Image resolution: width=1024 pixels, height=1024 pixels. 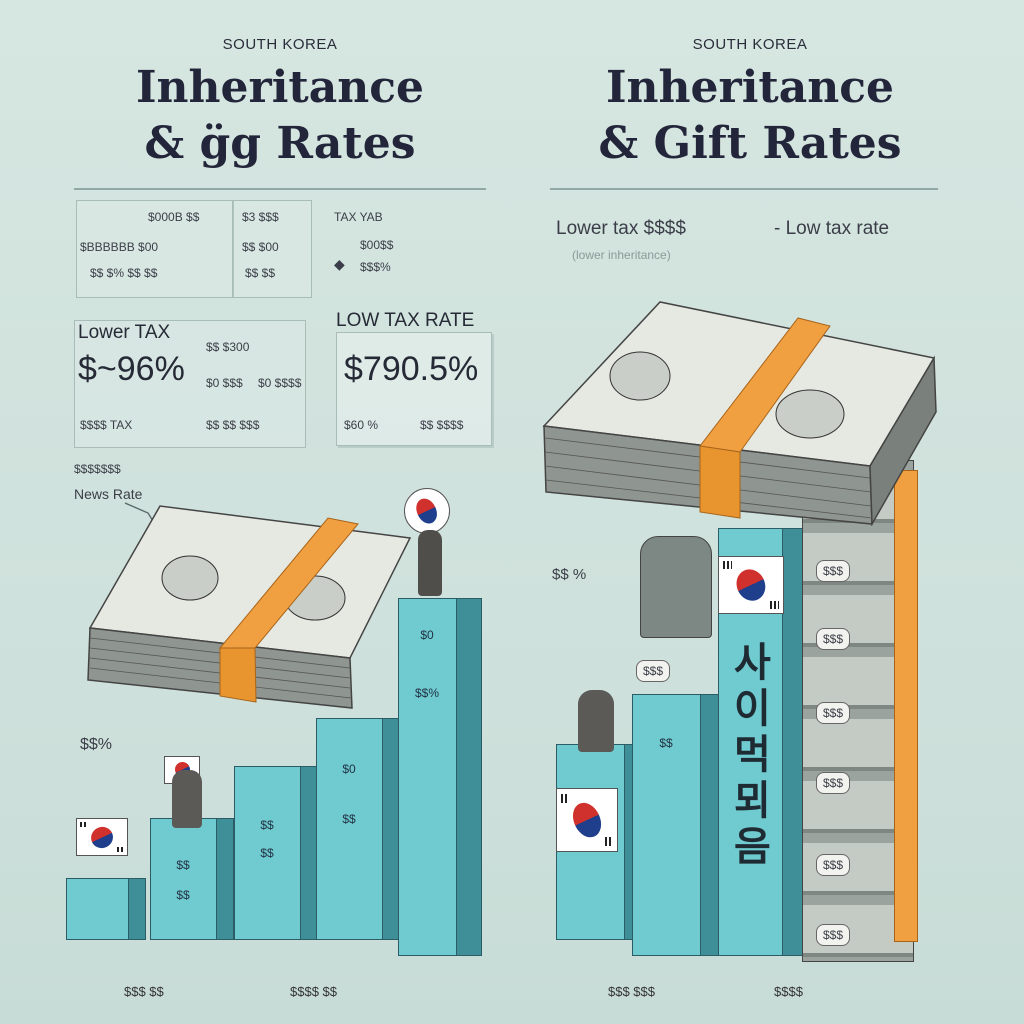 What do you see at coordinates (233, 425) in the screenshot?
I see `small-value: $$ $$ $$$` at bounding box center [233, 425].